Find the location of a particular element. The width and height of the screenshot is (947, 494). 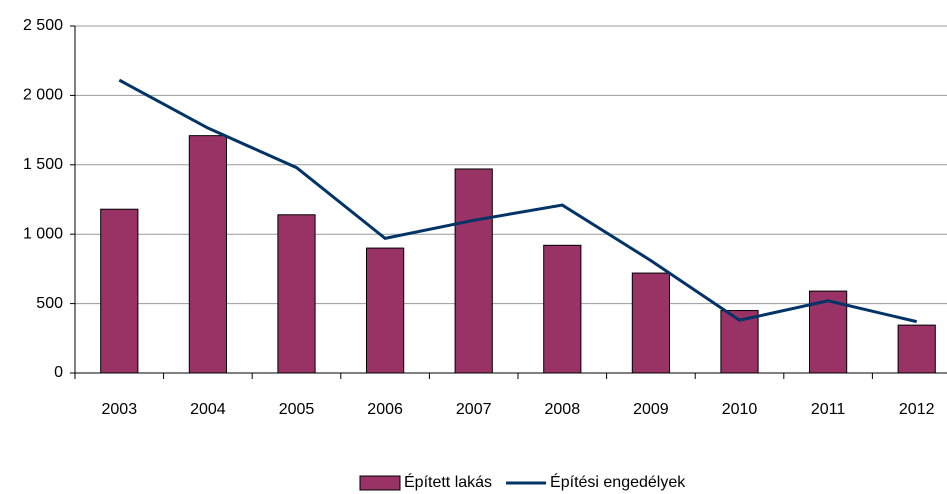

legend-label: Épített lakás is located at coordinates (448, 481).